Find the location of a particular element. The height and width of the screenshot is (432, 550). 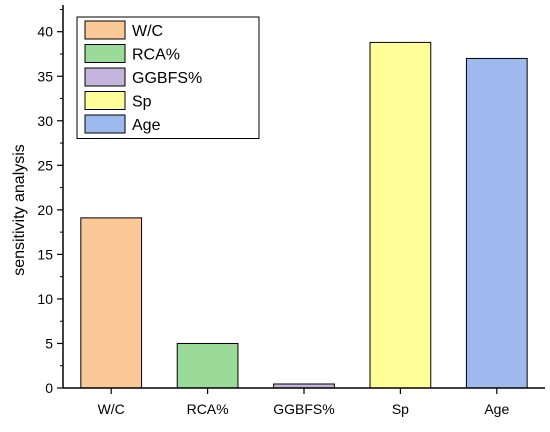

x-tick-label: Sp is located at coordinates (400, 409).